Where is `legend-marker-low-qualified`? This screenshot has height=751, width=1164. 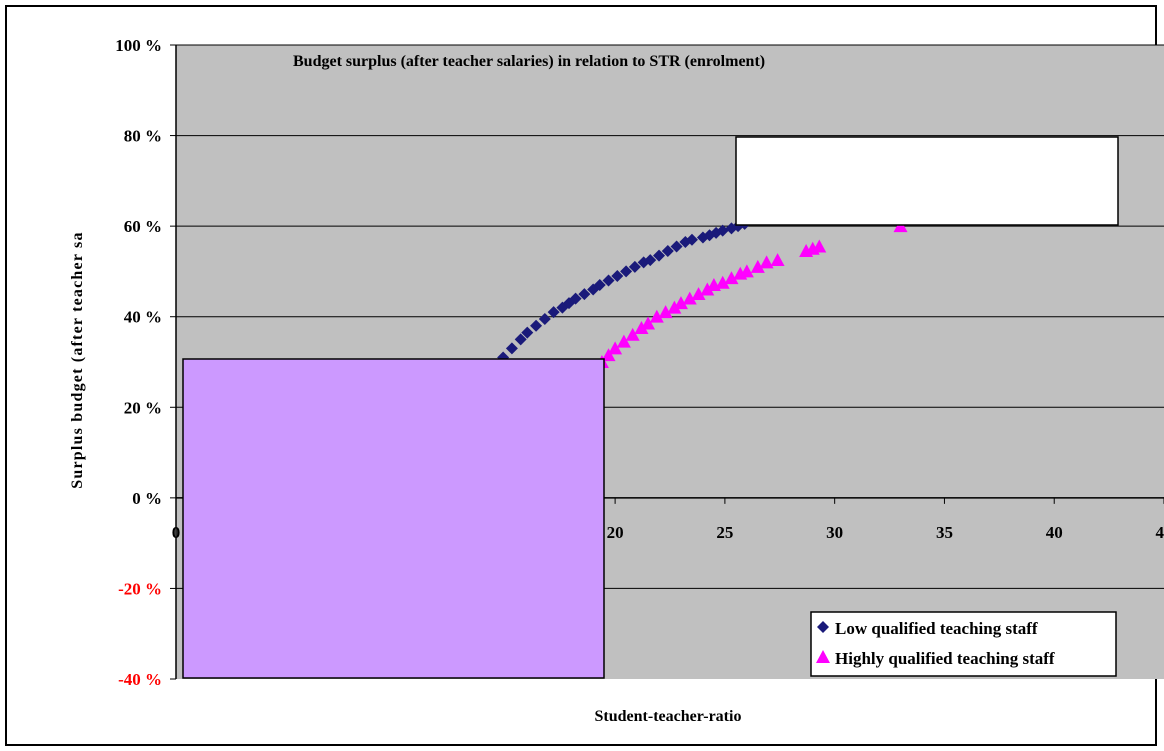
legend-marker-low-qualified is located at coordinates (823, 627).